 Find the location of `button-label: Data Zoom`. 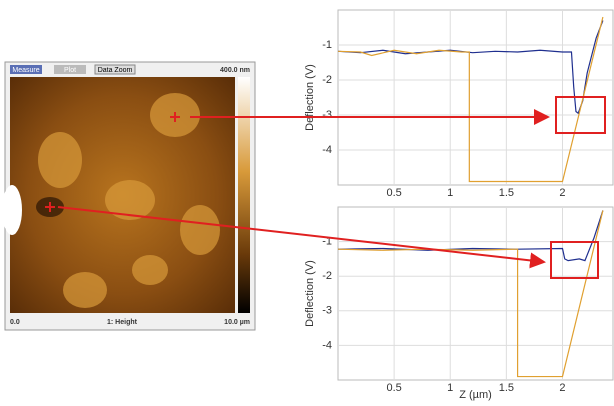

button-label: Data Zoom is located at coordinates (115, 70).